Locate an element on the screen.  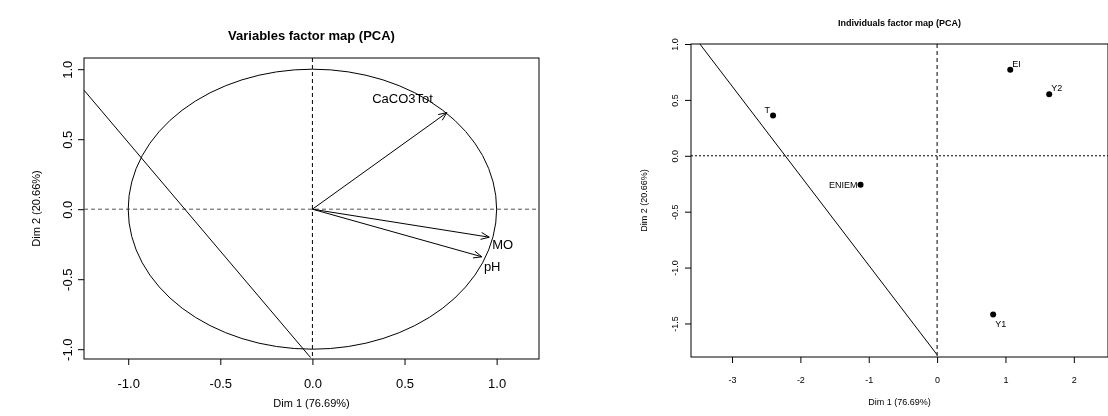
x-tick-label: 0.5 is located at coordinates (405, 384).